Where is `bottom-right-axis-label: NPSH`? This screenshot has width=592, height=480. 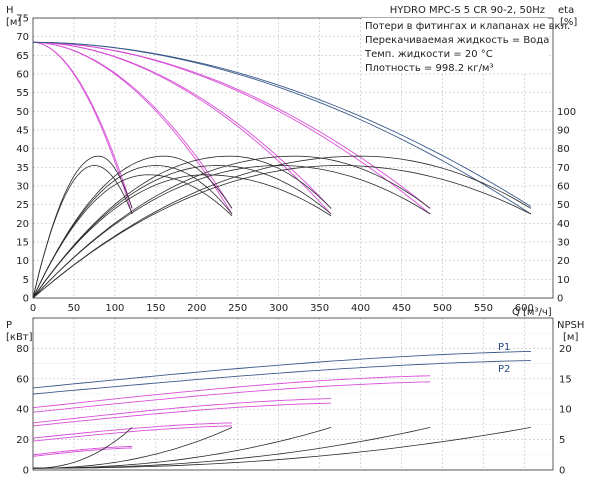
bottom-right-axis-label: NPSH is located at coordinates (570, 325).